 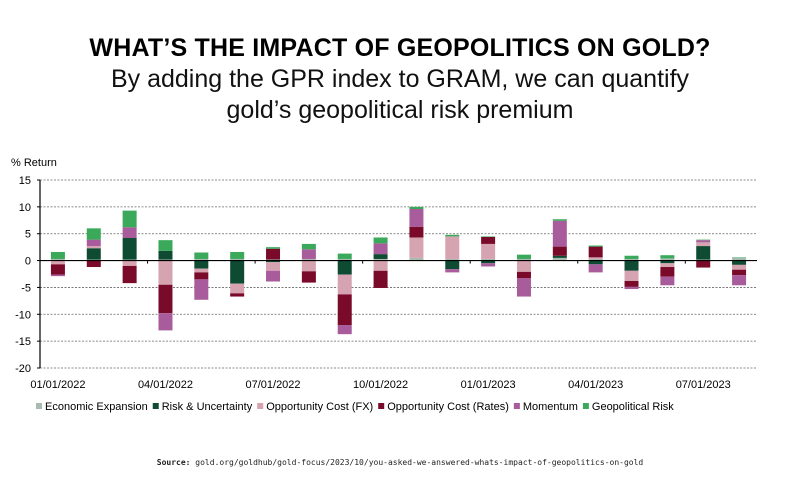 I want to click on x-tick-label: 01/01/2023, so click(x=488, y=385).